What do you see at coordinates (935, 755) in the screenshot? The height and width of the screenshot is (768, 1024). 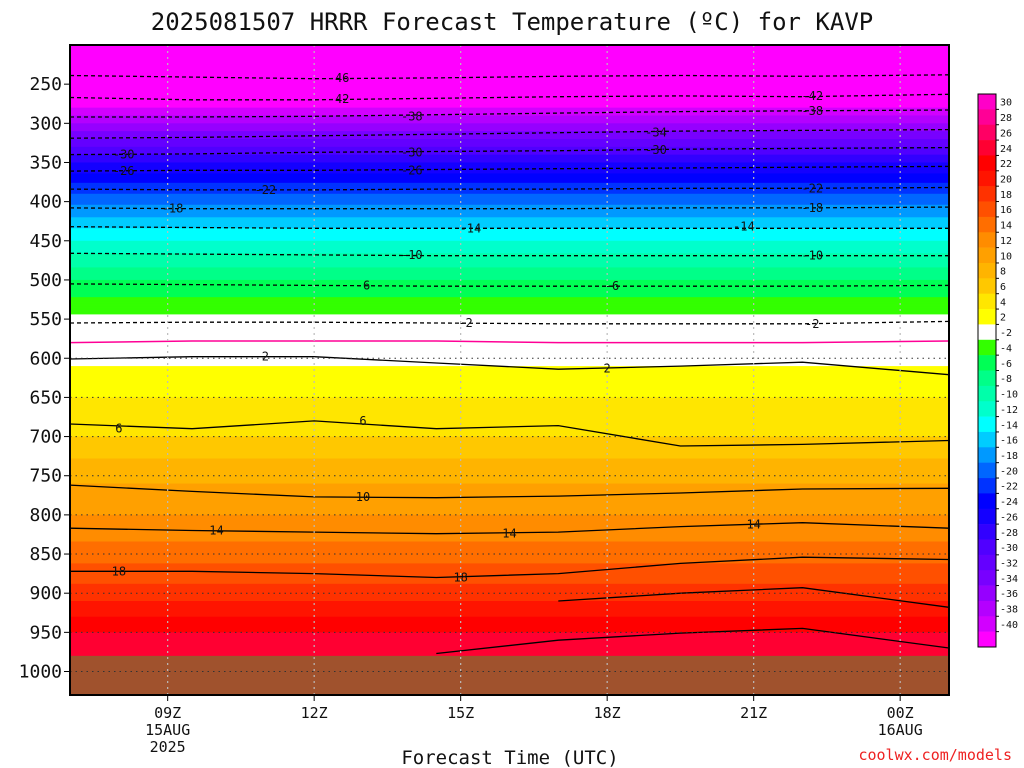 I see `credit-text: coolwx.com/models` at bounding box center [935, 755].